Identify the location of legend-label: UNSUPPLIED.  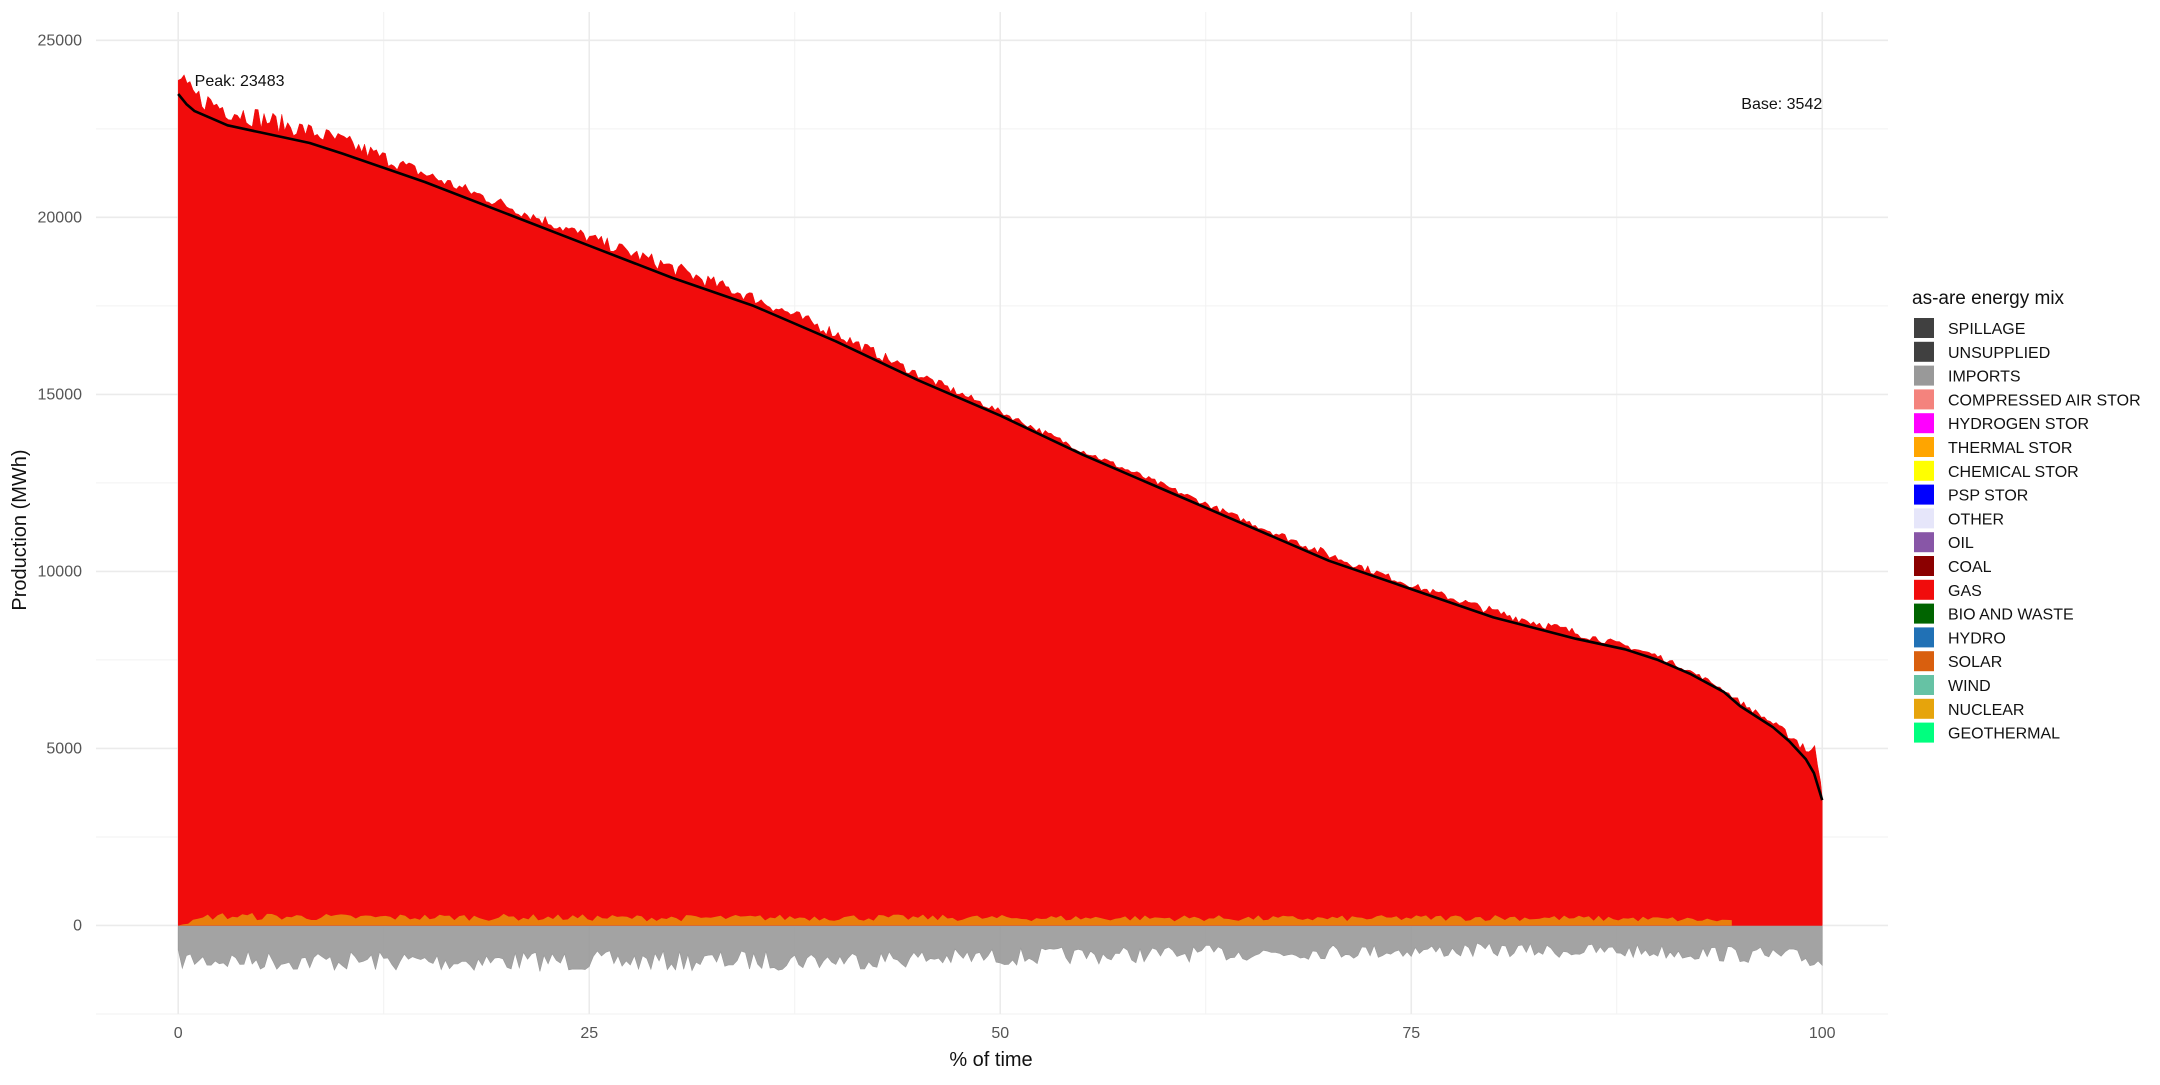
(1999, 353).